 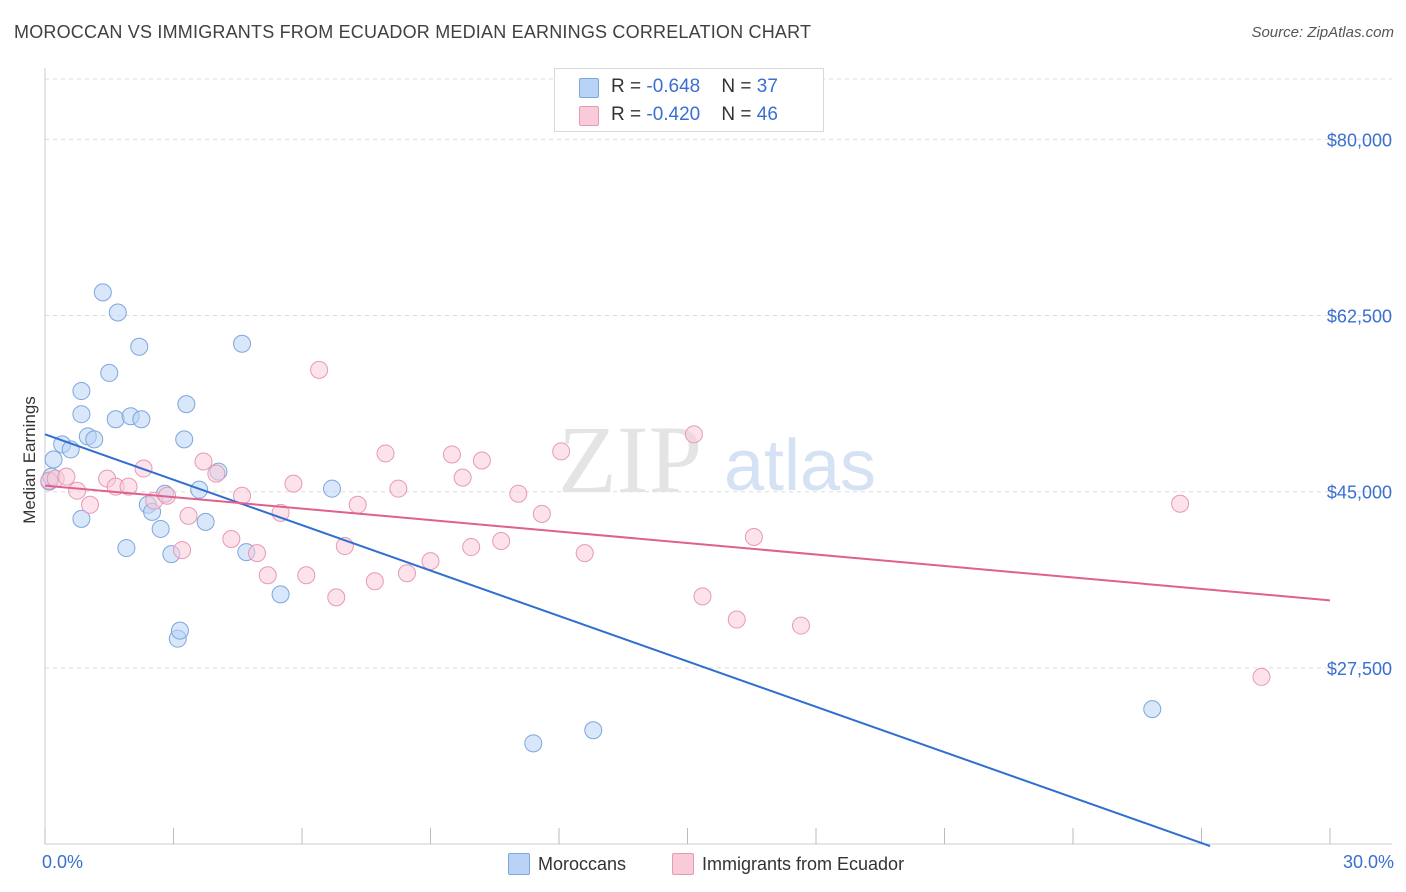 What do you see at coordinates (717, 459) in the screenshot?
I see `watermark: ZIP atlas` at bounding box center [717, 459].